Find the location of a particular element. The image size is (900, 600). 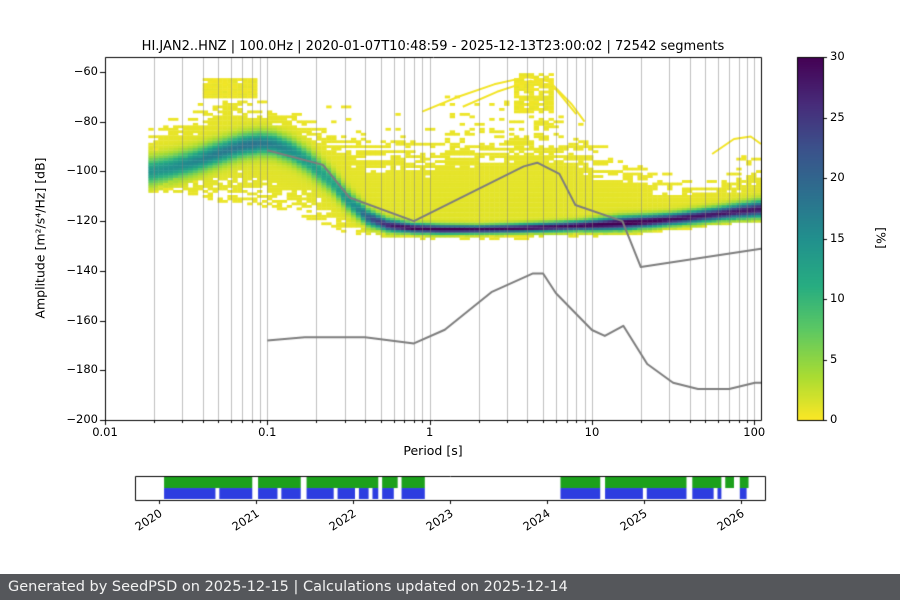

x-axis-label: Period [s] is located at coordinates (433, 450).